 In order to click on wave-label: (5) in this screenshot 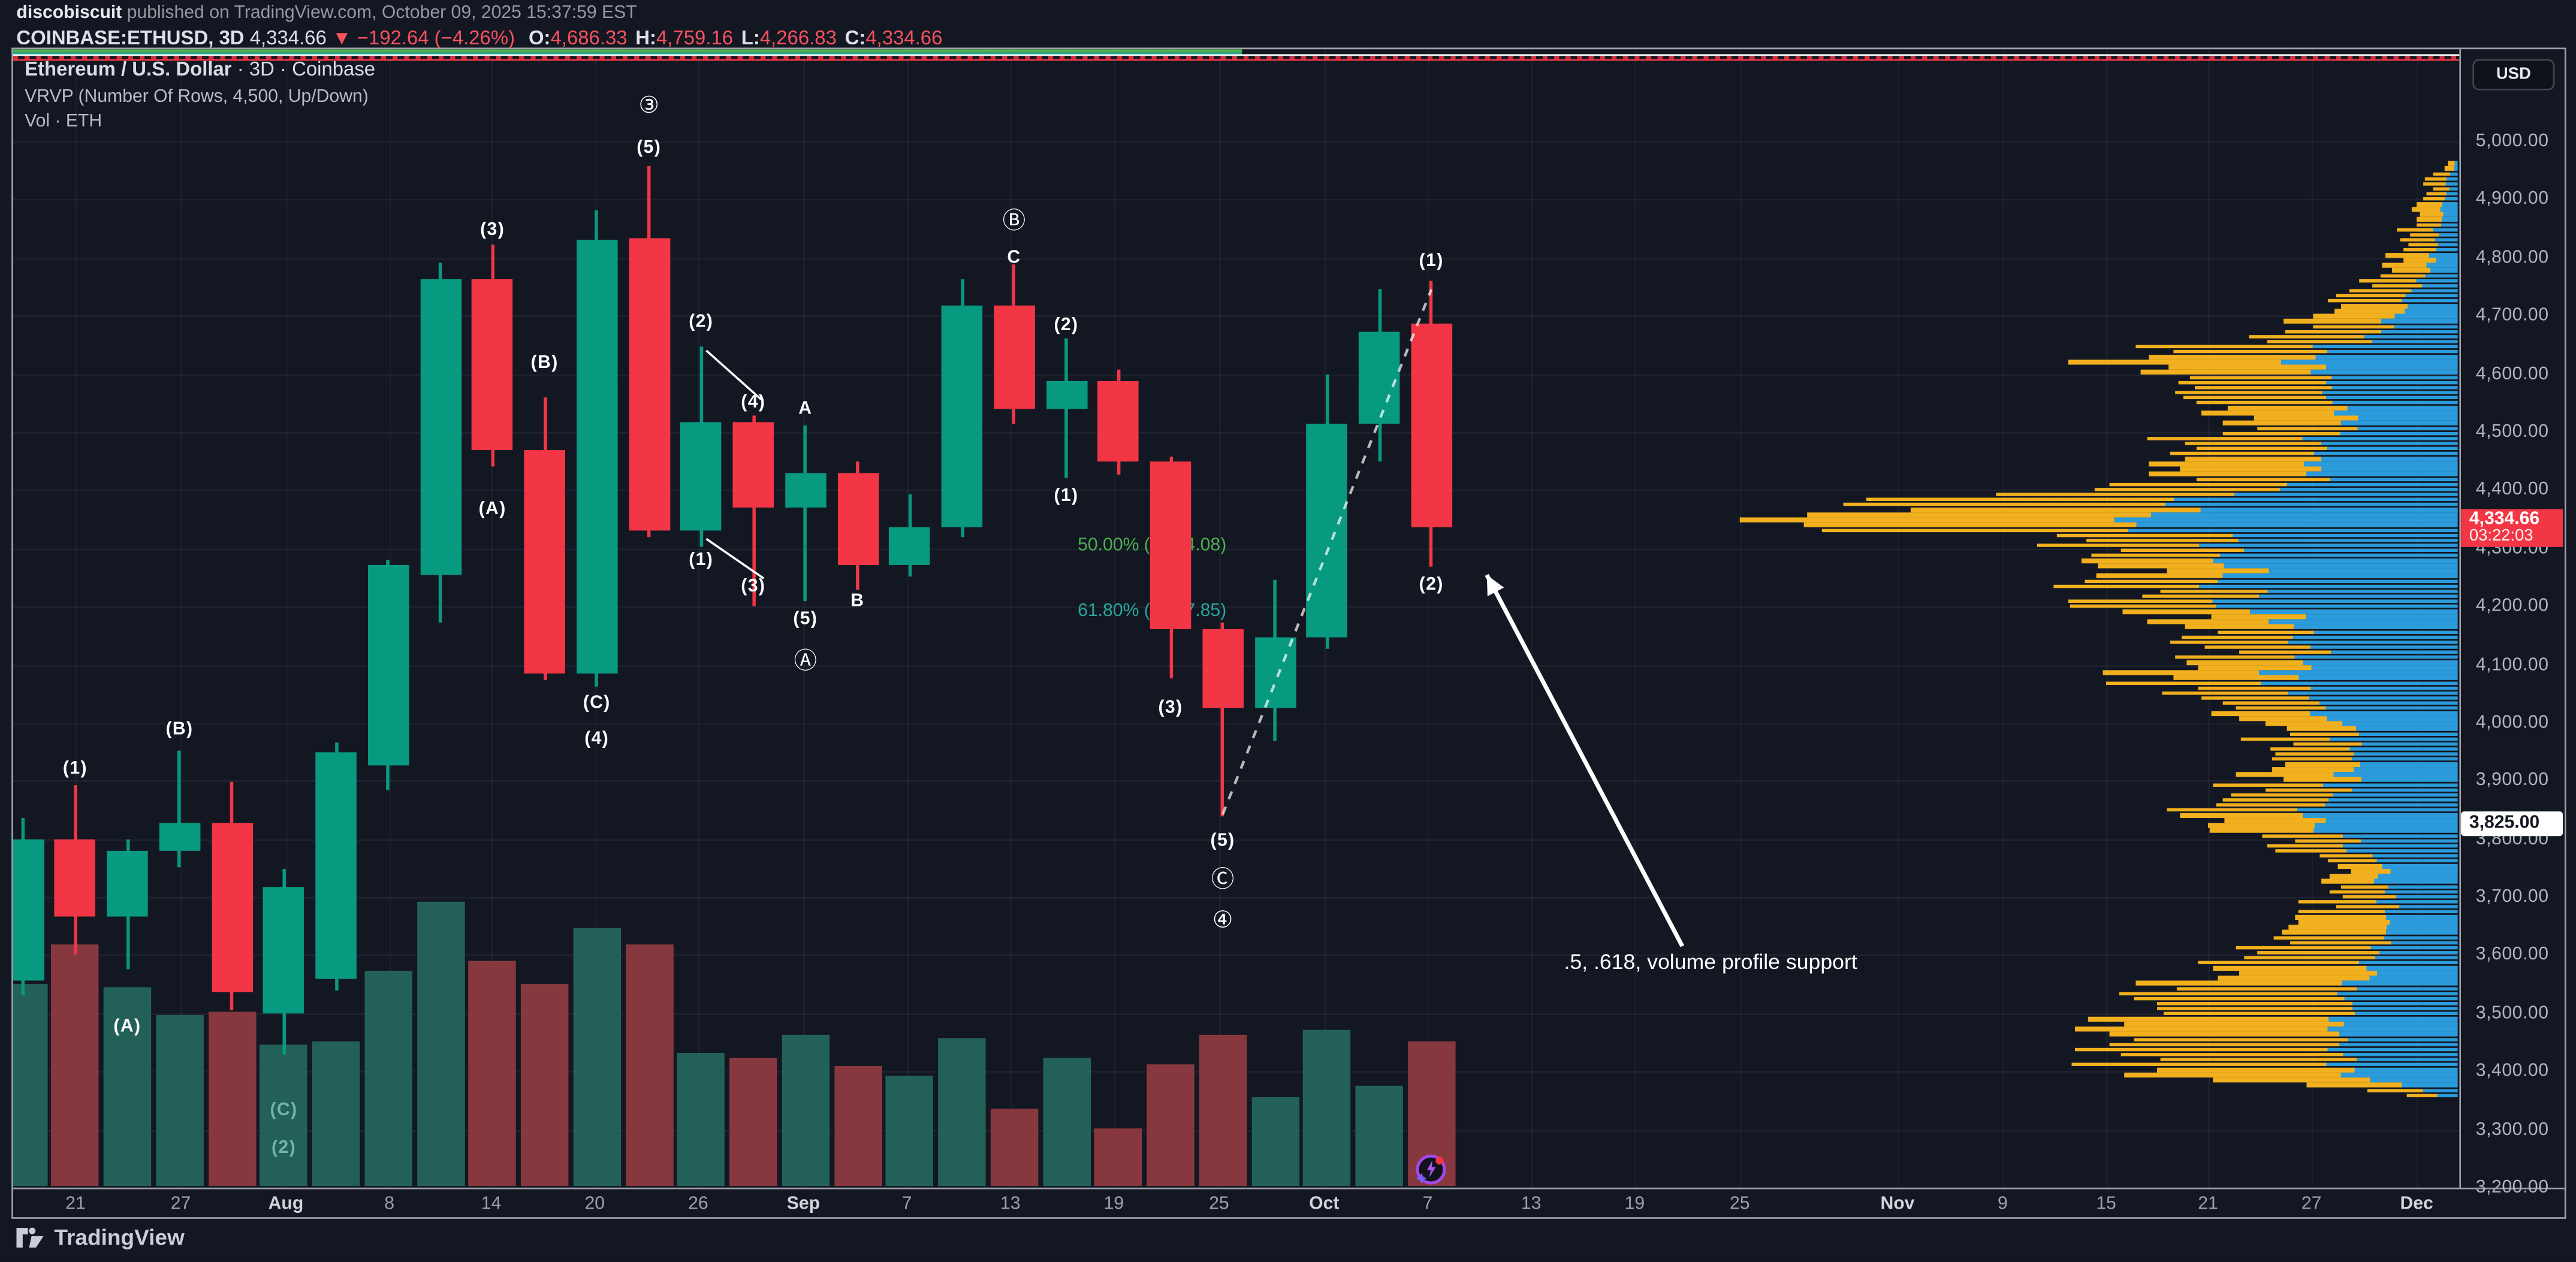, I will do `click(649, 147)`.